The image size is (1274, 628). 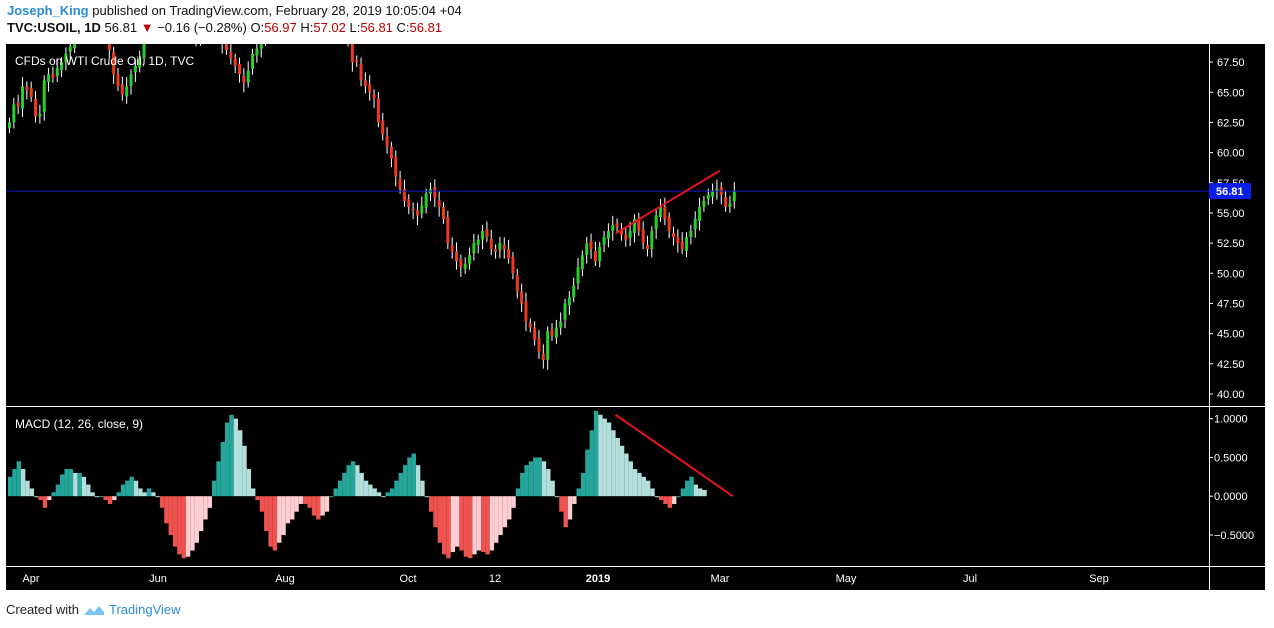 I want to click on time-tick-label: Apr, so click(x=30, y=579).